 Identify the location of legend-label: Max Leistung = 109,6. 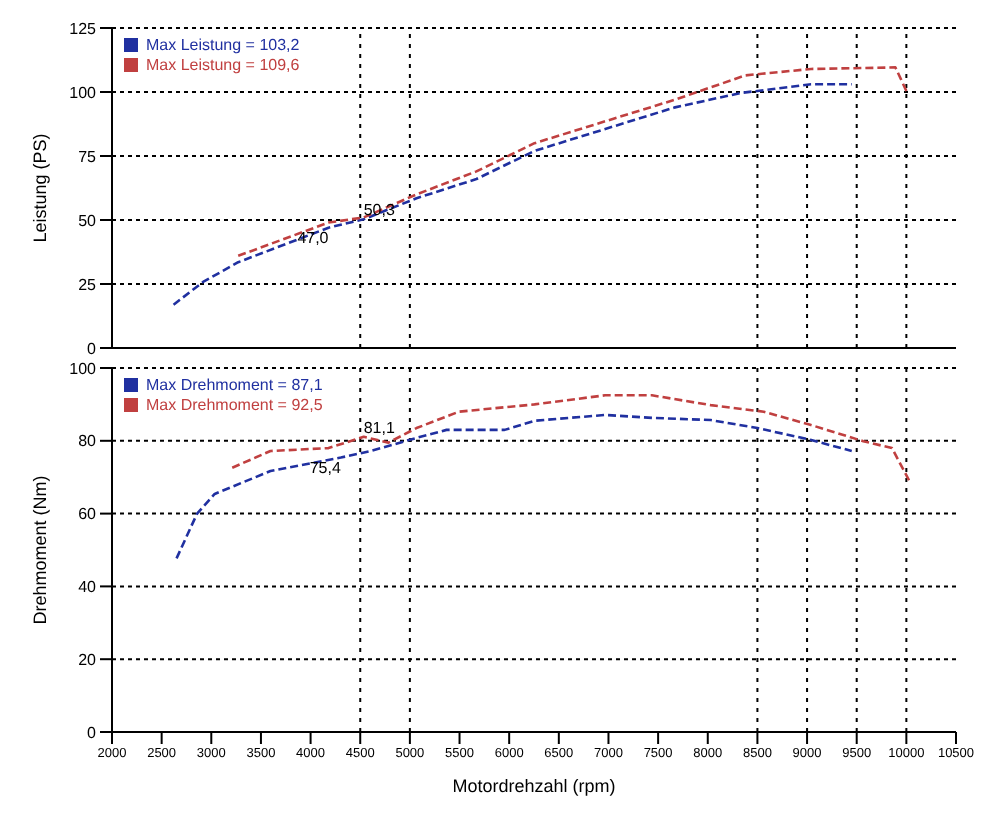
(223, 65).